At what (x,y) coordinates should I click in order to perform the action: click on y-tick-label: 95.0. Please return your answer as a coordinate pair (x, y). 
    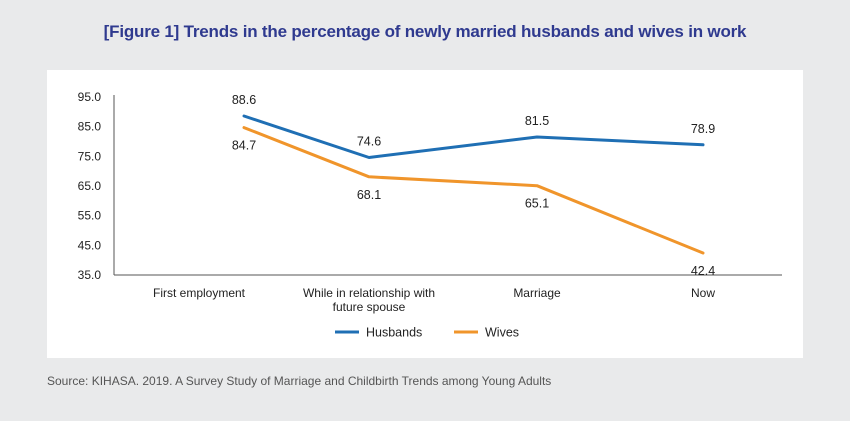
    Looking at the image, I should click on (90, 97).